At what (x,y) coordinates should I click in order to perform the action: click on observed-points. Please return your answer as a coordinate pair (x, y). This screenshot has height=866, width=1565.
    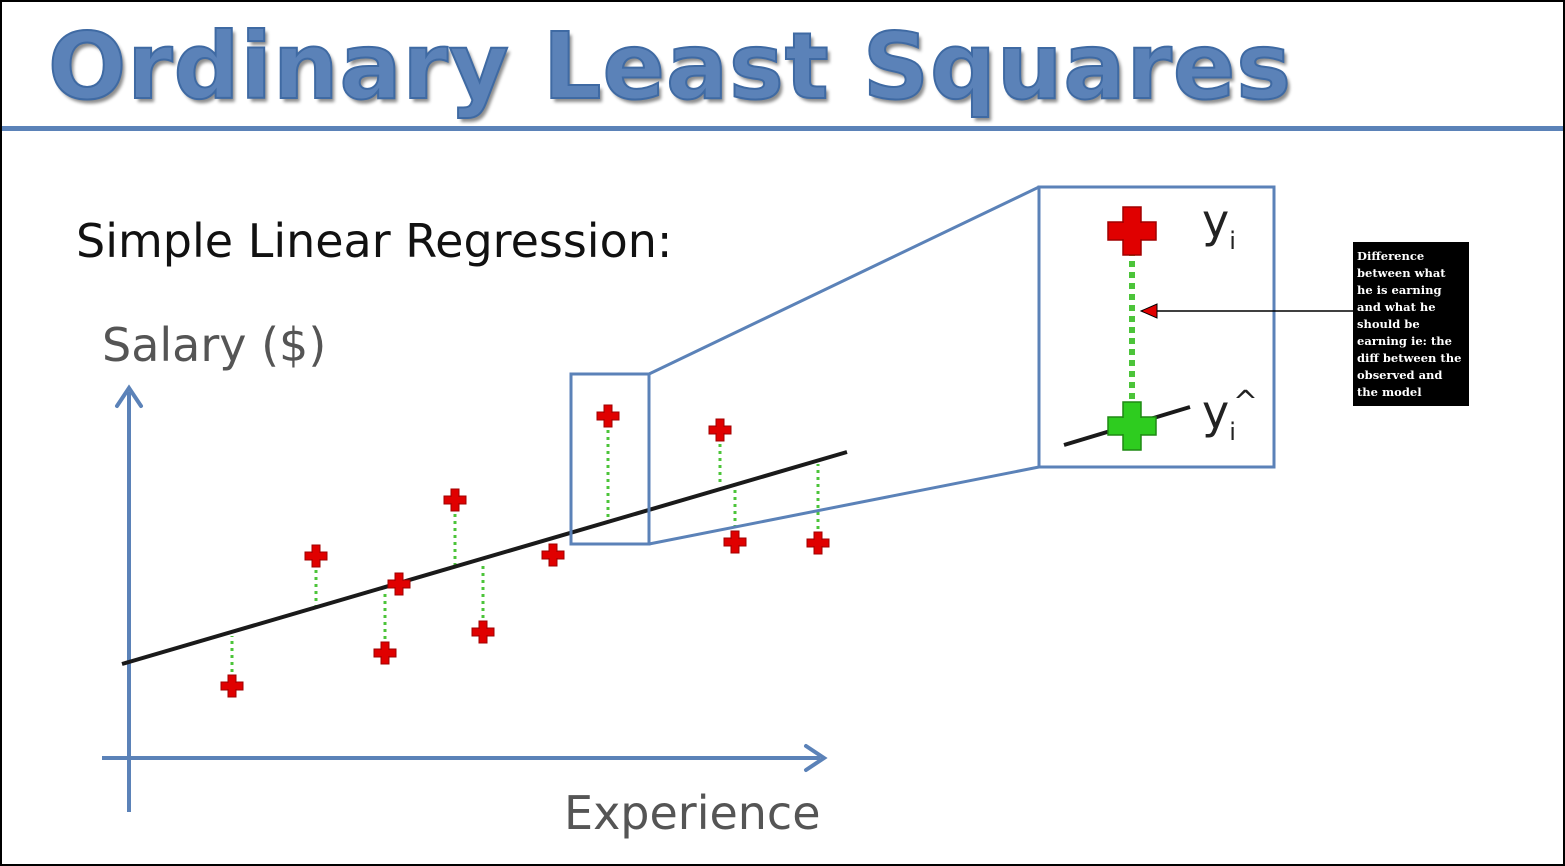
    Looking at the image, I should click on (525, 551).